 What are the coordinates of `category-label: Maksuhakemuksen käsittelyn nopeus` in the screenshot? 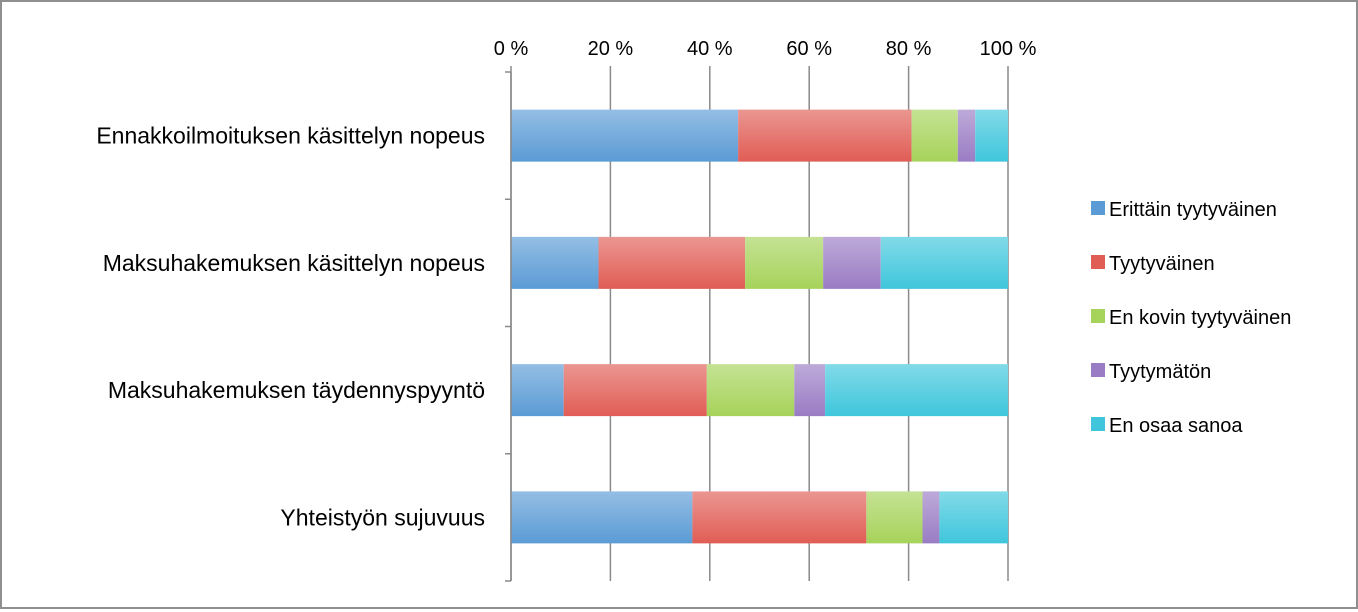 It's located at (294, 263).